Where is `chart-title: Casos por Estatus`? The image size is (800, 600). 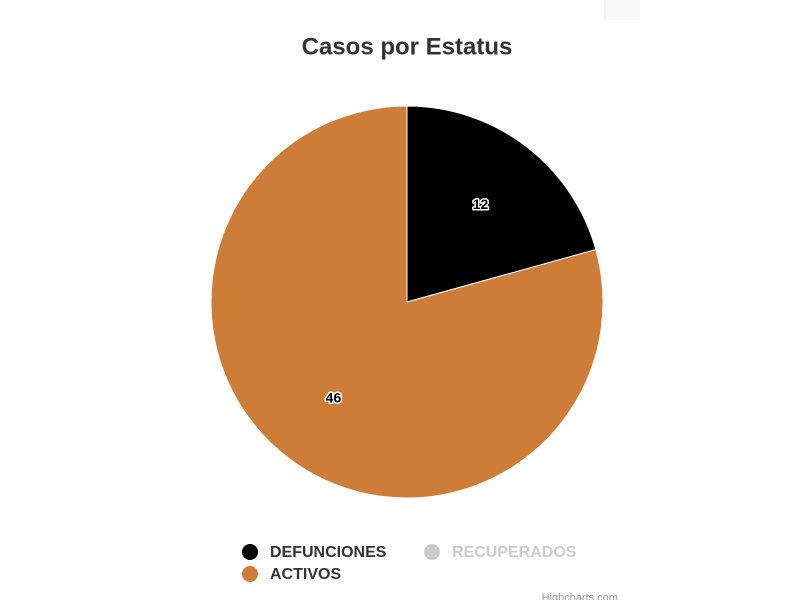
chart-title: Casos por Estatus is located at coordinates (407, 46).